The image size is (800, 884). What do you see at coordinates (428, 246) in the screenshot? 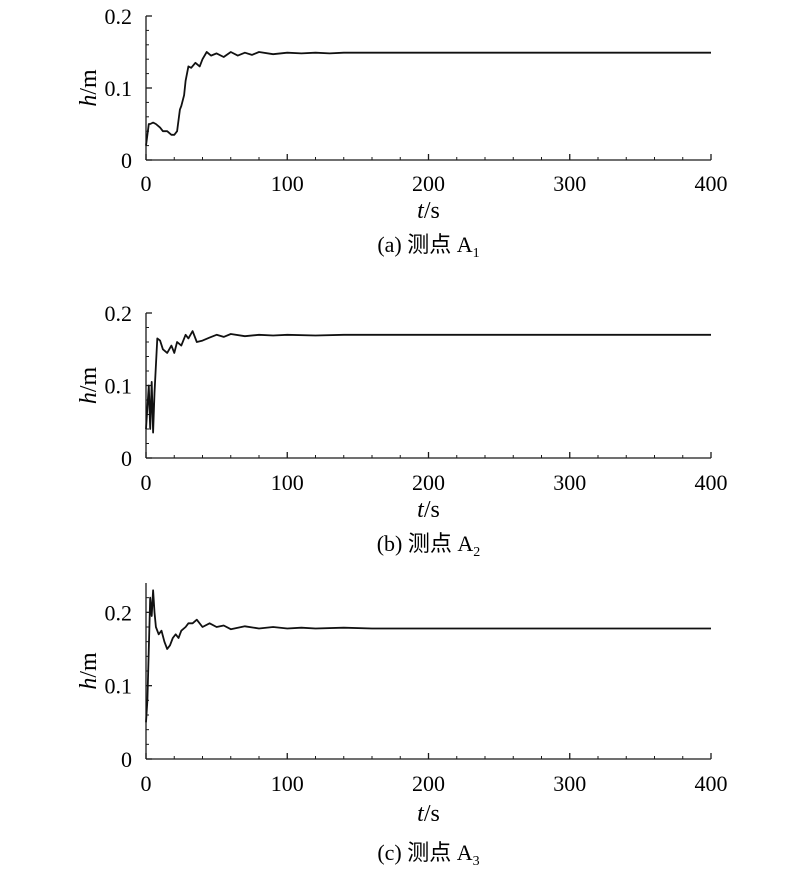
I see `panel-caption: (a) 测点 A1` at bounding box center [428, 246].